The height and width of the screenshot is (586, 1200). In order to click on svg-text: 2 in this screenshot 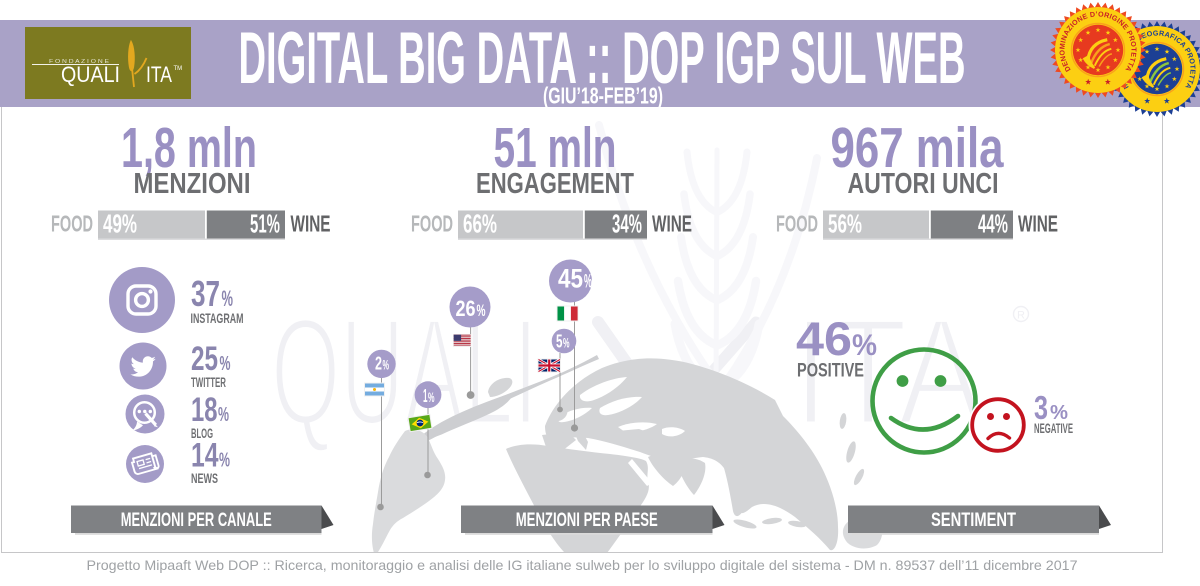, I will do `click(378, 364)`.